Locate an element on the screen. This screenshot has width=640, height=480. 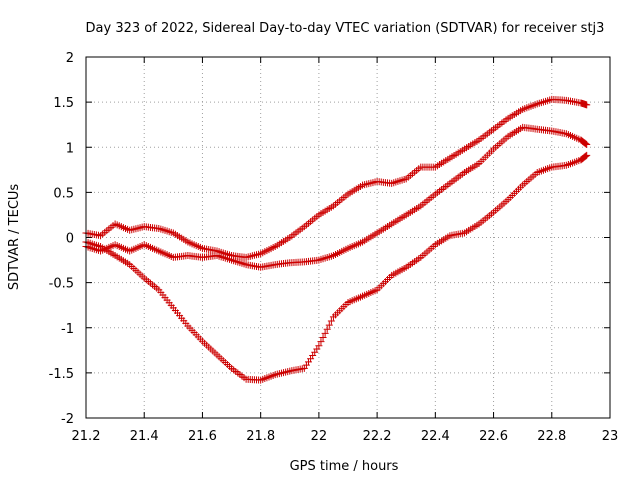
x-tick-label: 21.8 is located at coordinates (260, 436).